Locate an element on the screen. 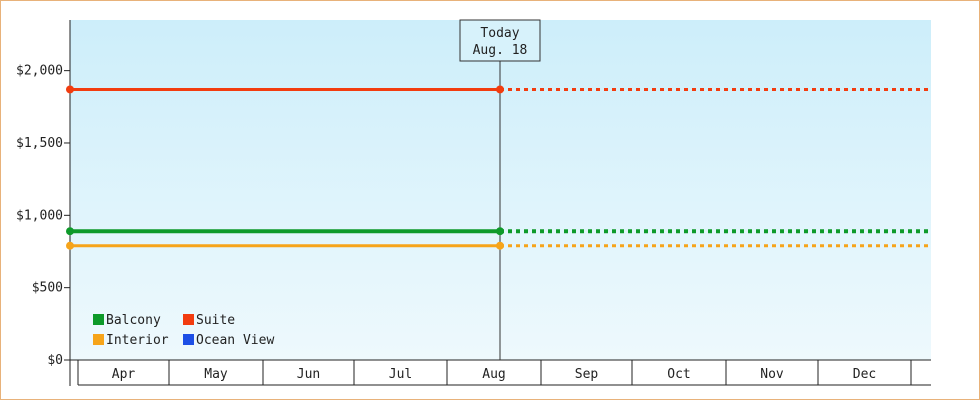 Image resolution: width=980 pixels, height=400 pixels. x-tick-label: Jul is located at coordinates (400, 374).